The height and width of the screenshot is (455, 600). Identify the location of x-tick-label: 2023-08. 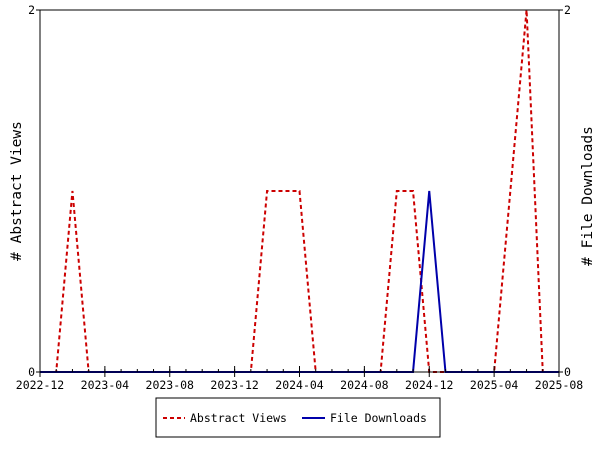
(170, 385).